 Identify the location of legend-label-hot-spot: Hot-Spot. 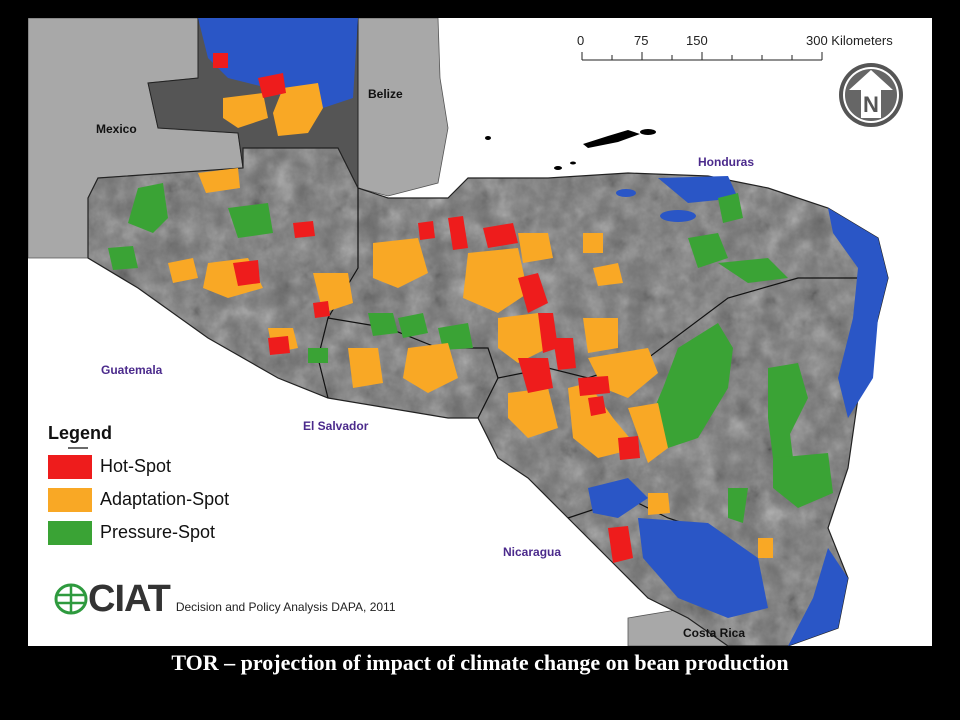
(136, 466).